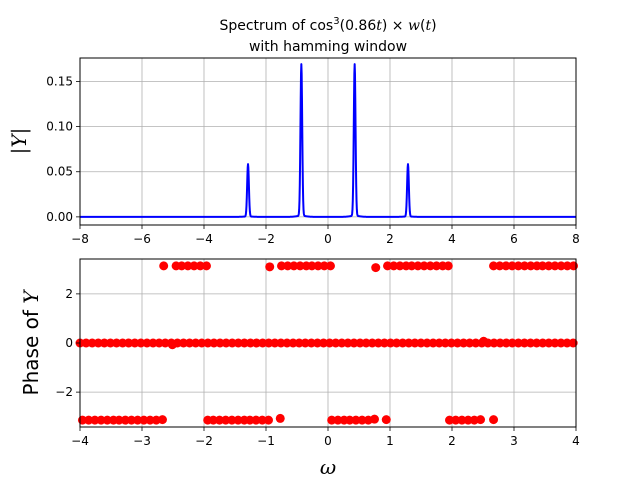 This screenshot has width=640, height=480. Describe the element at coordinates (452, 441) in the screenshot. I see `phase-x-tick-label: 2` at that location.